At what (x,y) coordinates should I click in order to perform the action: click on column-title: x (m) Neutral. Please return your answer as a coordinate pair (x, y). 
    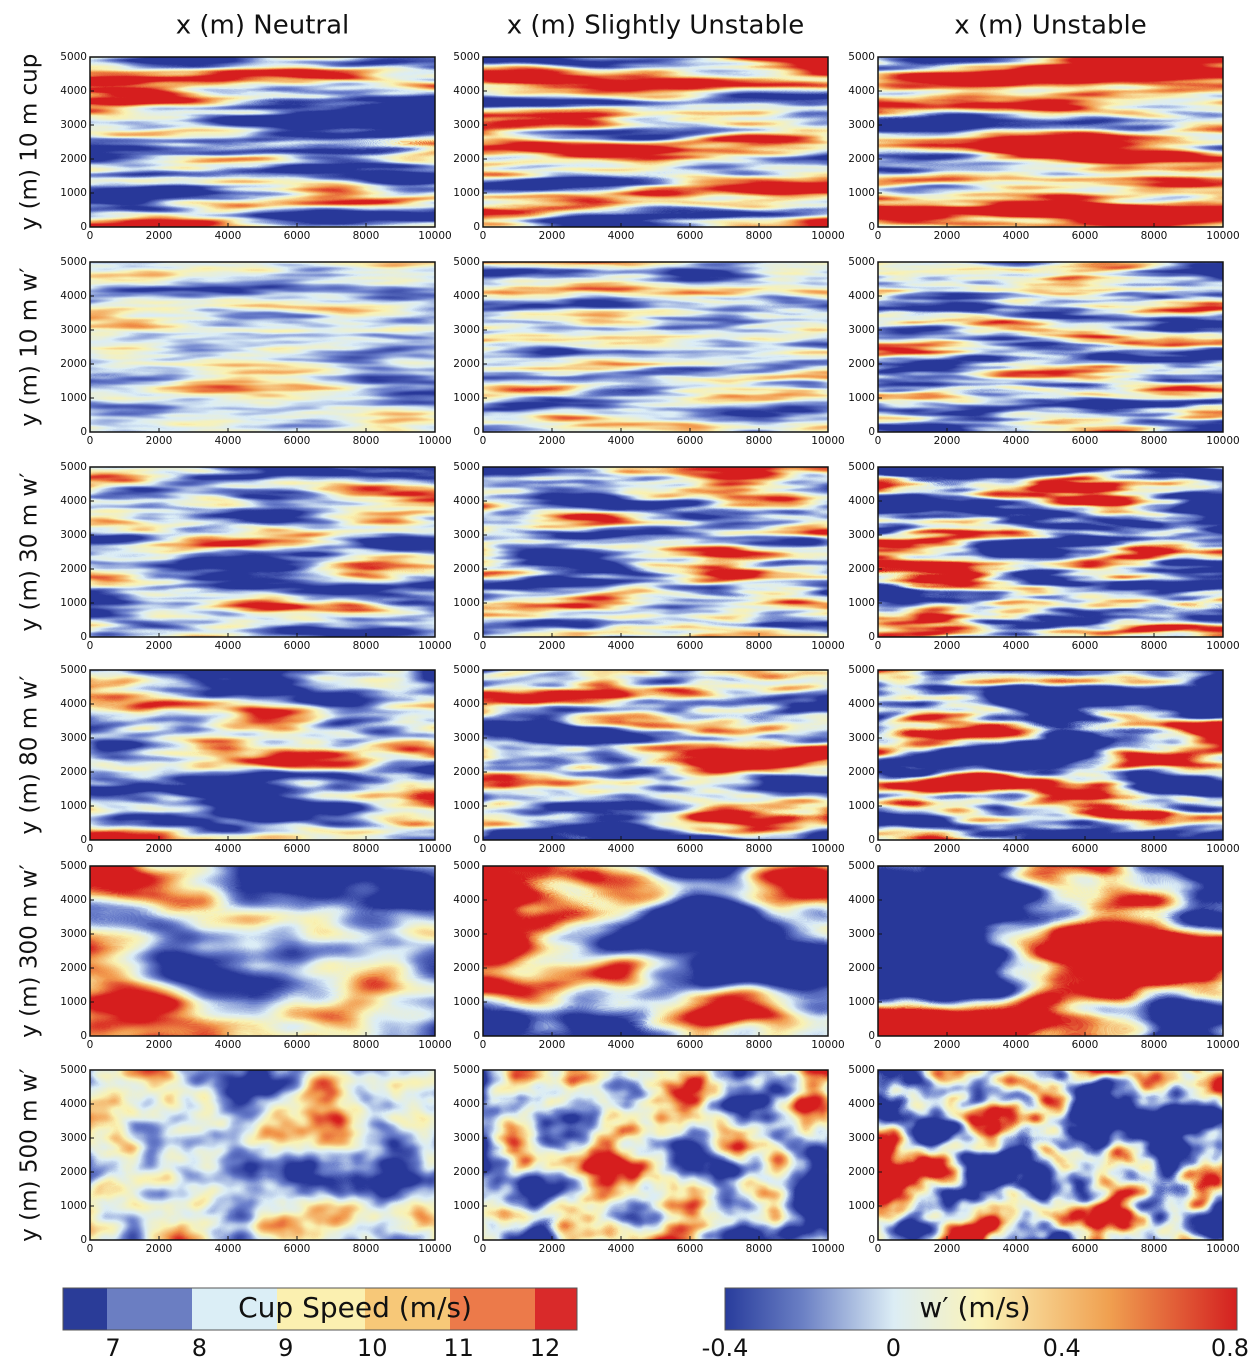
    Looking at the image, I should click on (263, 26).